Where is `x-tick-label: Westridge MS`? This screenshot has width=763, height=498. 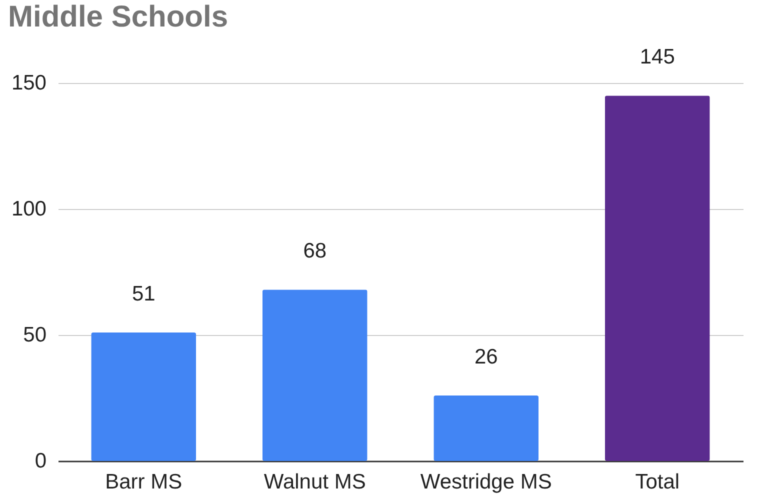 x-tick-label: Westridge MS is located at coordinates (486, 482).